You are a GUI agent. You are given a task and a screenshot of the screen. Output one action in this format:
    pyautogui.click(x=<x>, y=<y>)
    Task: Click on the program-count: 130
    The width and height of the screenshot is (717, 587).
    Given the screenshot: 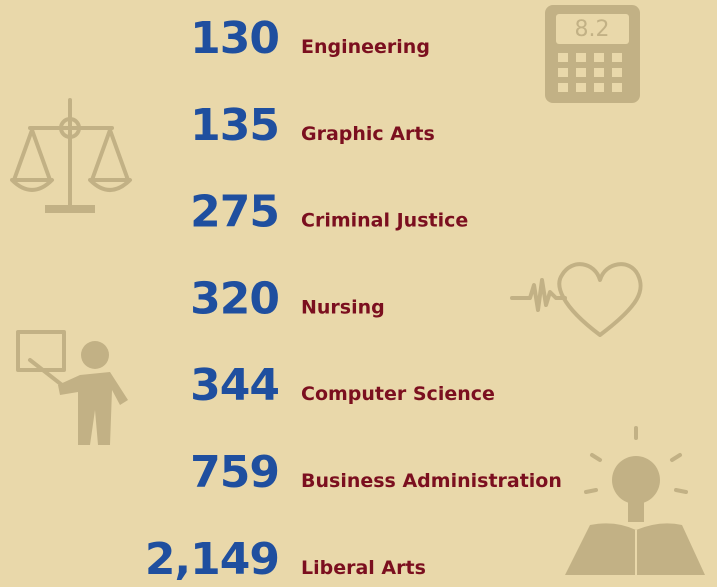 What is the action you would take?
    pyautogui.click(x=234, y=38)
    